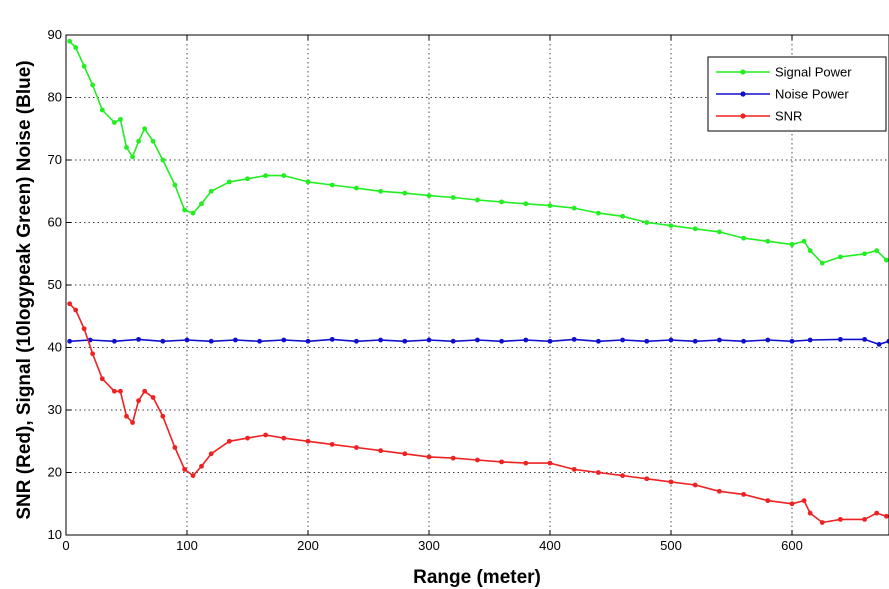 This screenshot has width=889, height=589. What do you see at coordinates (55, 222) in the screenshot?
I see `y-tick-label: 60` at bounding box center [55, 222].